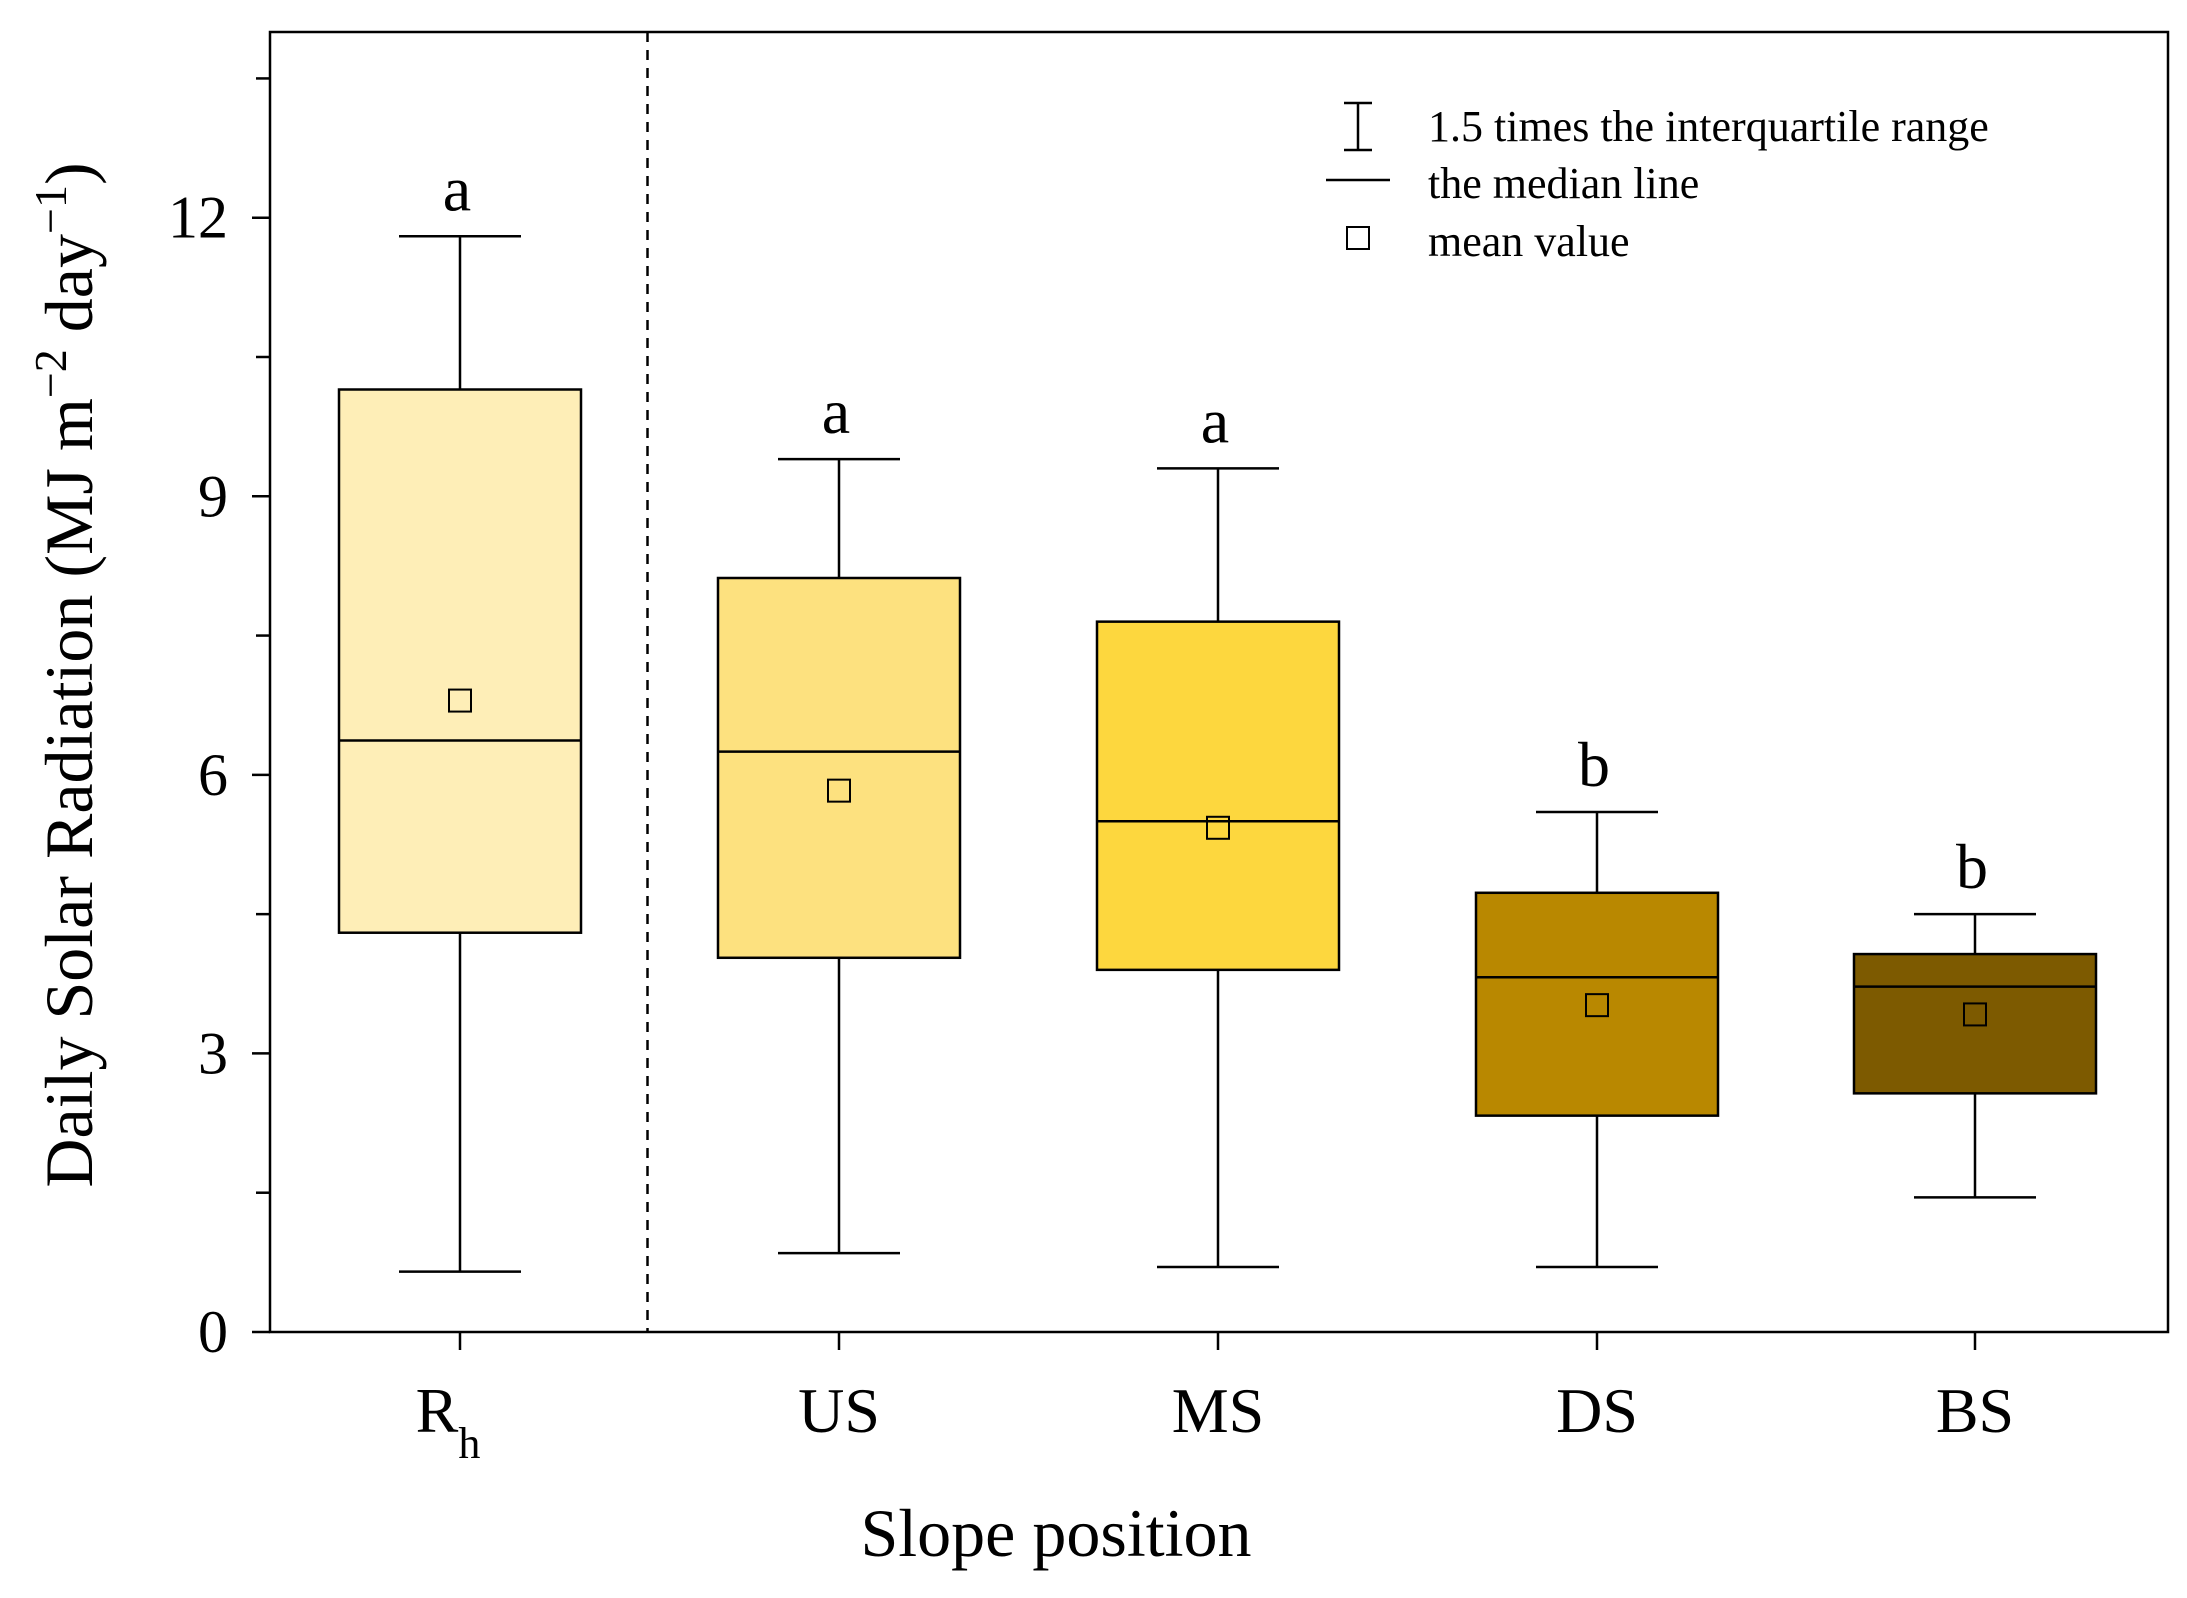 This screenshot has width=2187, height=1598. What do you see at coordinates (839, 1410) in the screenshot?
I see `x-tick-label: US` at bounding box center [839, 1410].